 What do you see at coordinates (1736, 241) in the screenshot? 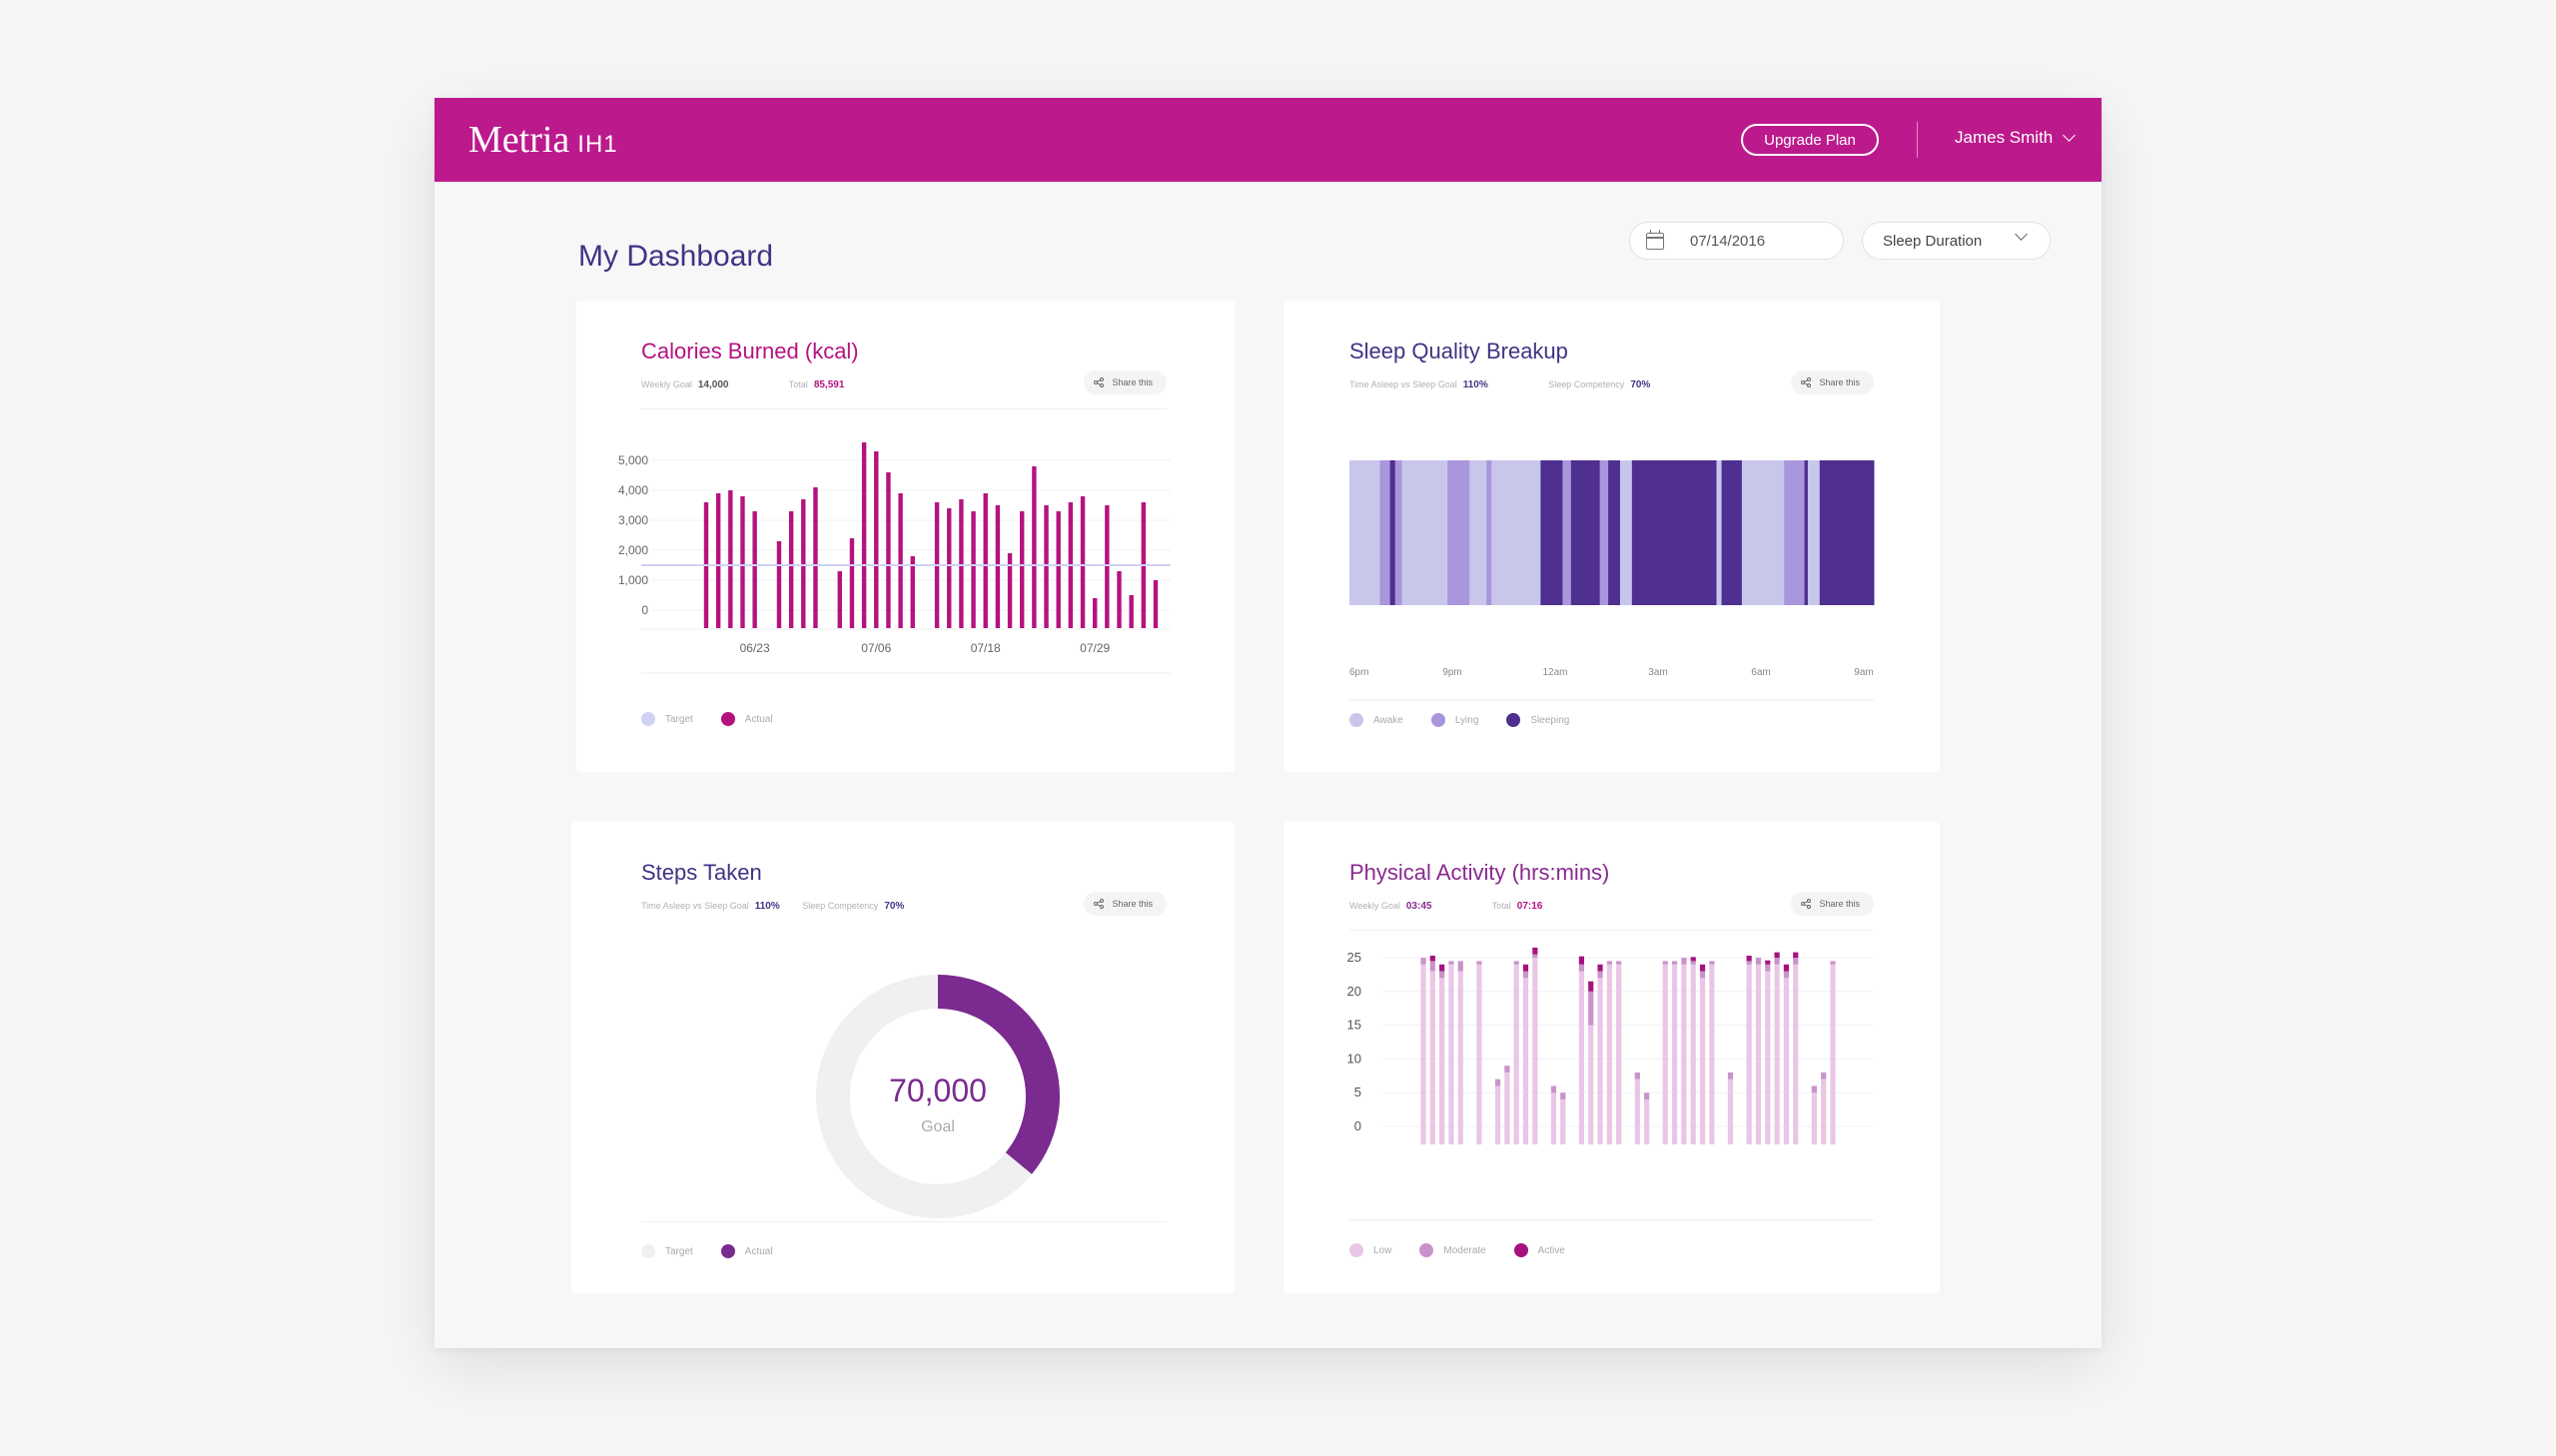
I see `date-picker: 07/14/2016` at bounding box center [1736, 241].